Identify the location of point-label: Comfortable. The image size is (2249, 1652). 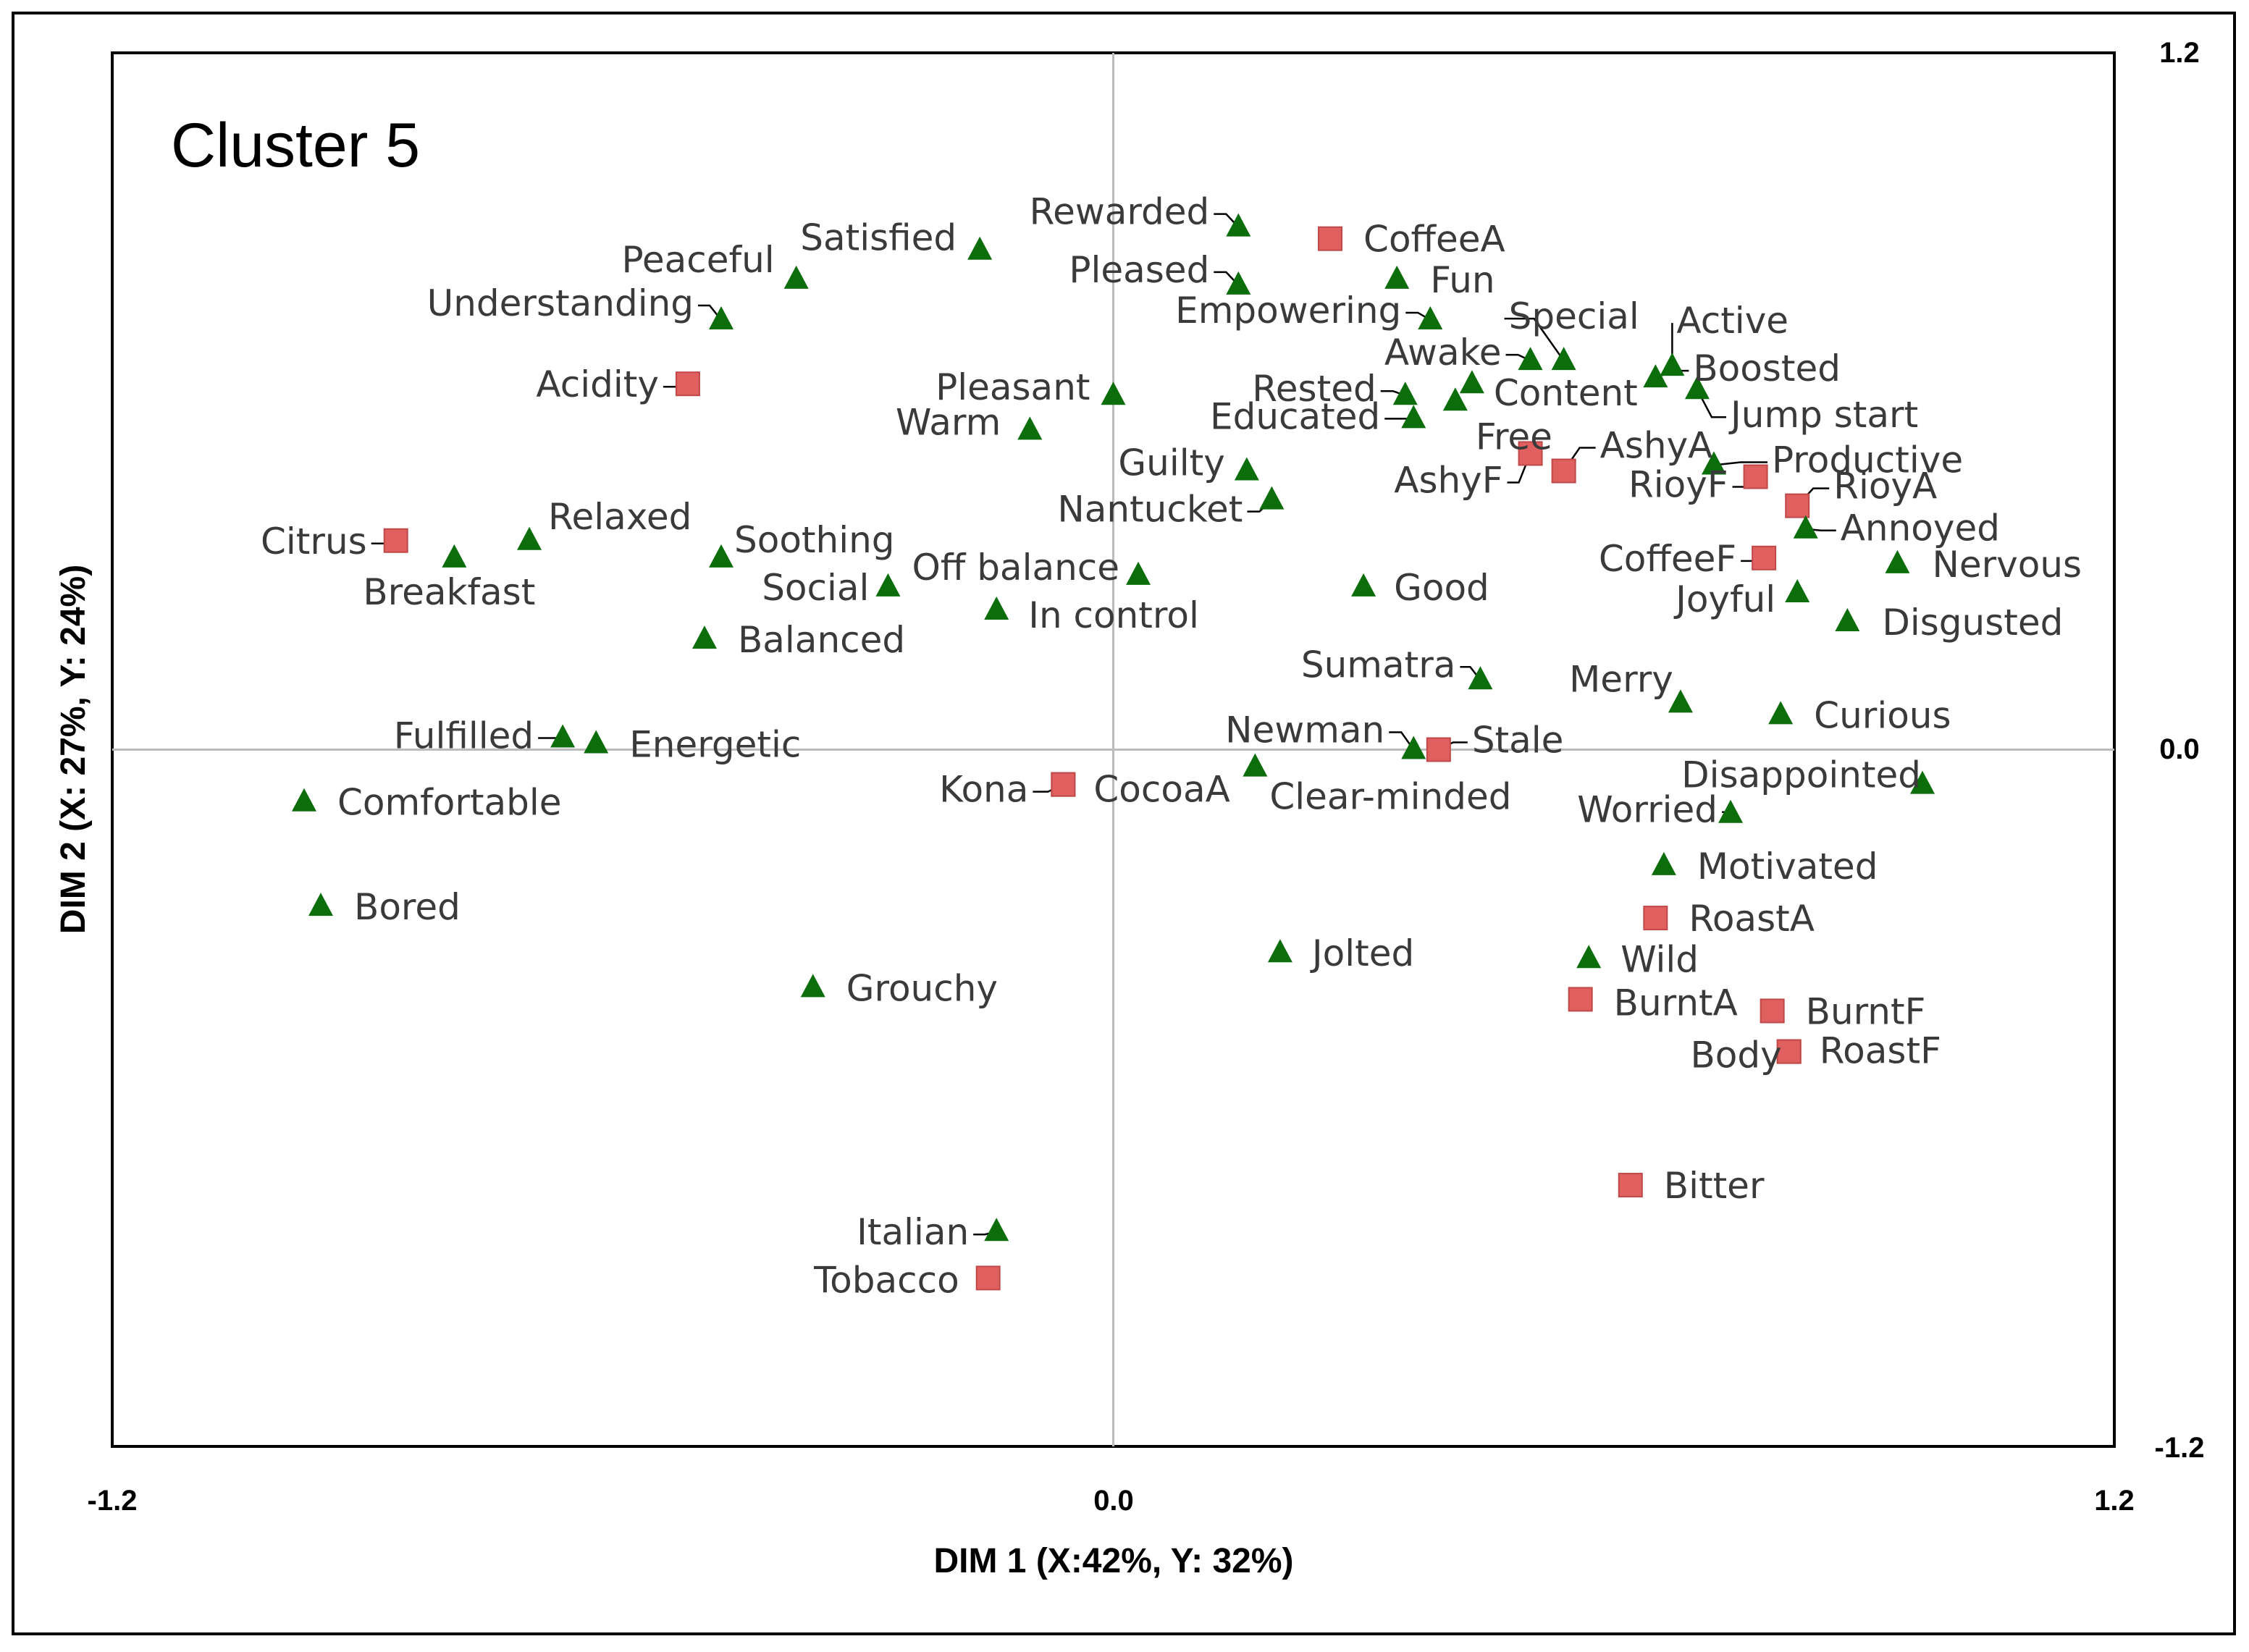
(449, 803).